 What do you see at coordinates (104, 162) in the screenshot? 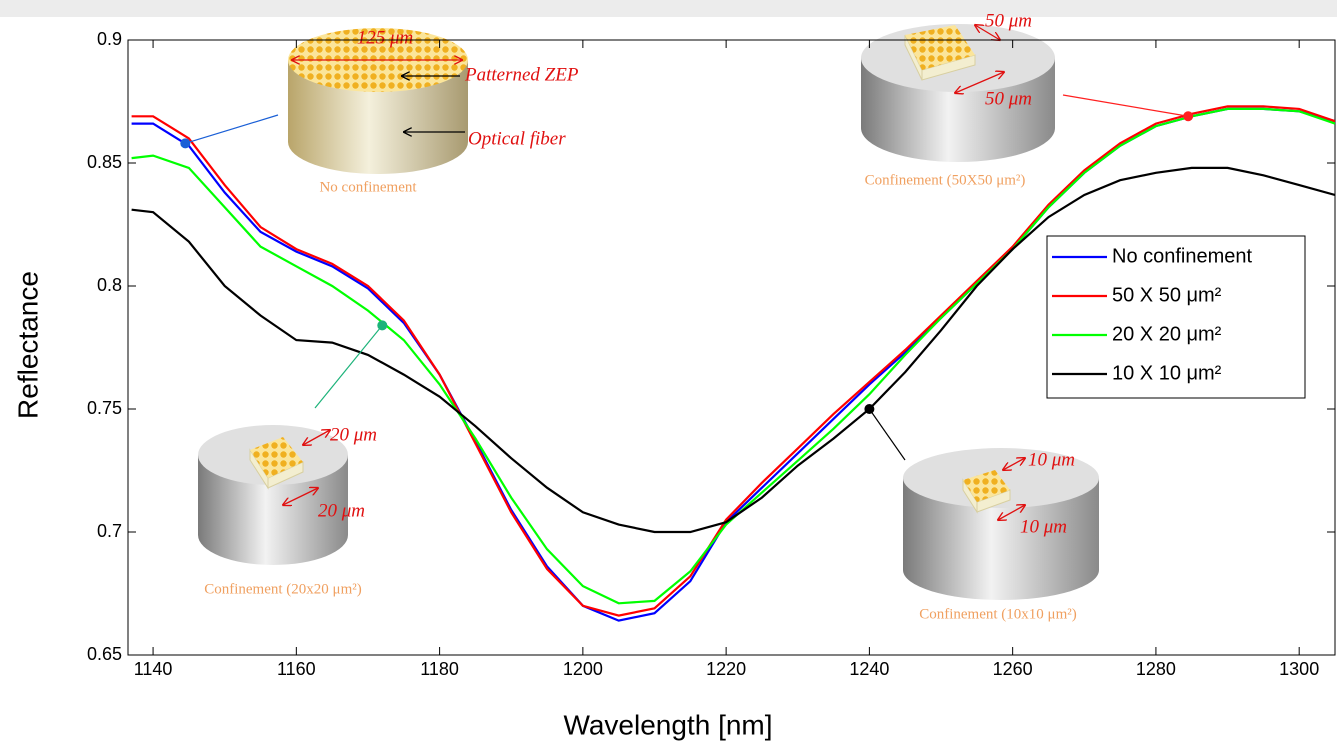
I see `y-tick-label: 0.85` at bounding box center [104, 162].